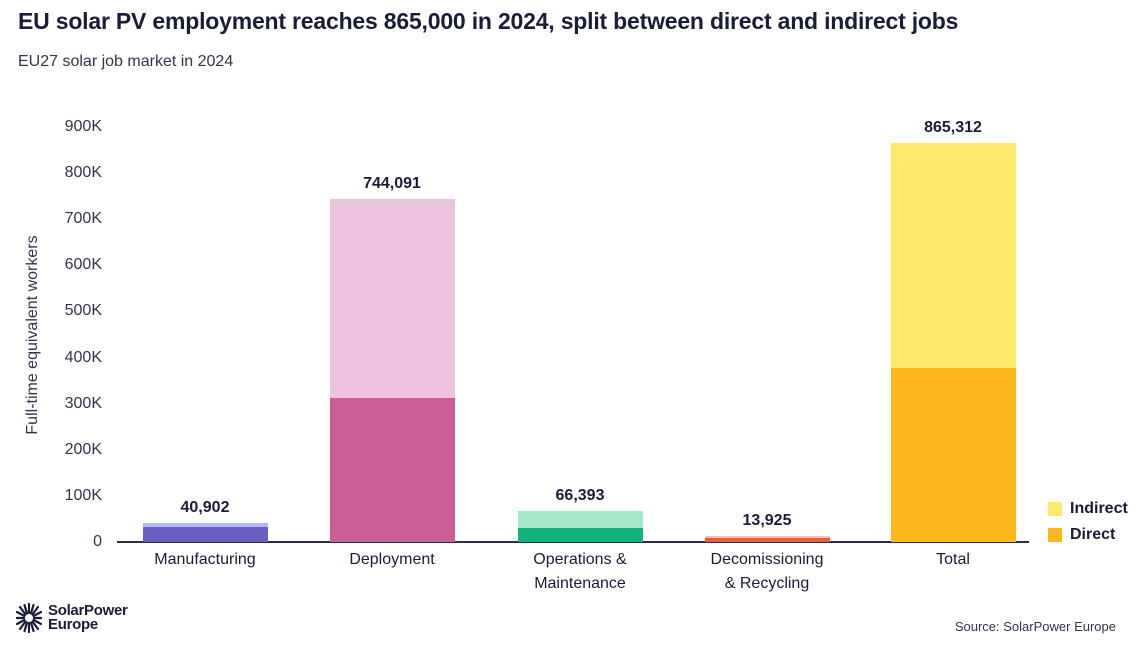 This screenshot has width=1147, height=663. What do you see at coordinates (88, 610) in the screenshot?
I see `logo-line1: SolarPower` at bounding box center [88, 610].